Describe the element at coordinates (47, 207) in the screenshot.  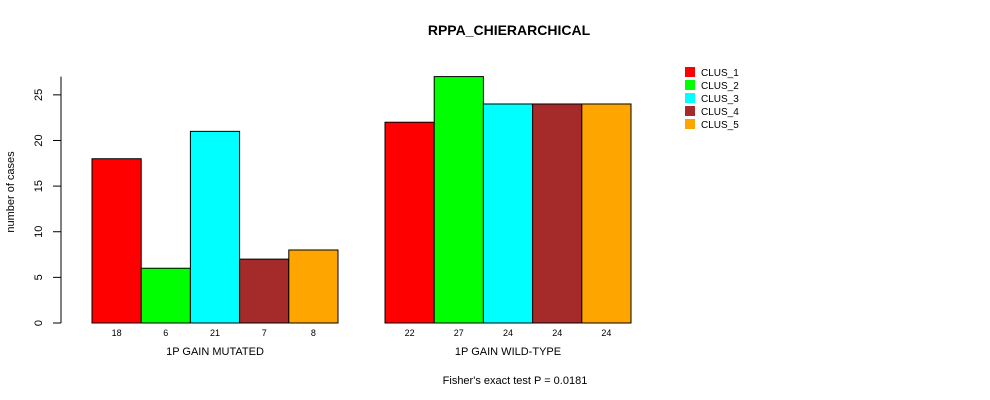
I see `y-ticks: 0 5 10 15 20 25` at that location.